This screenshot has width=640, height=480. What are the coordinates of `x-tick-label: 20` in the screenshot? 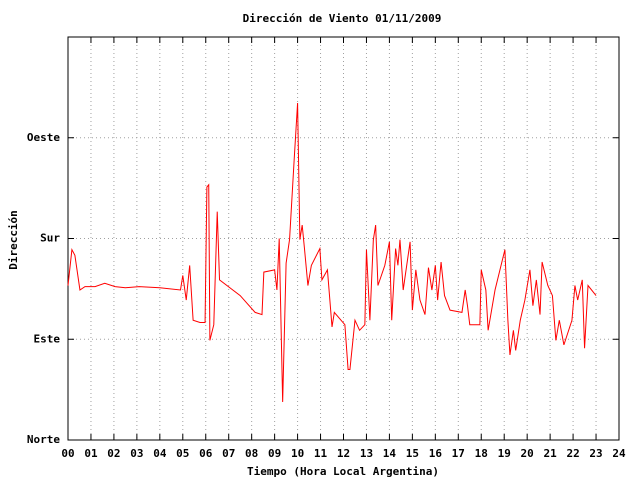 It's located at (527, 453).